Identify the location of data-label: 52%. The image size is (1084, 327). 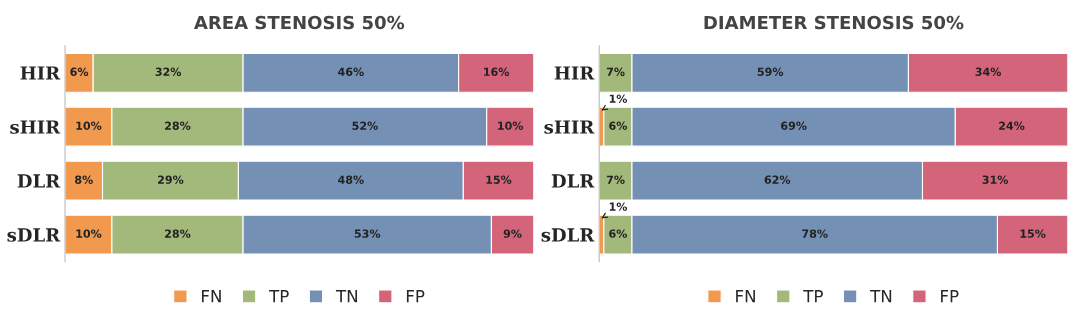
(365, 125).